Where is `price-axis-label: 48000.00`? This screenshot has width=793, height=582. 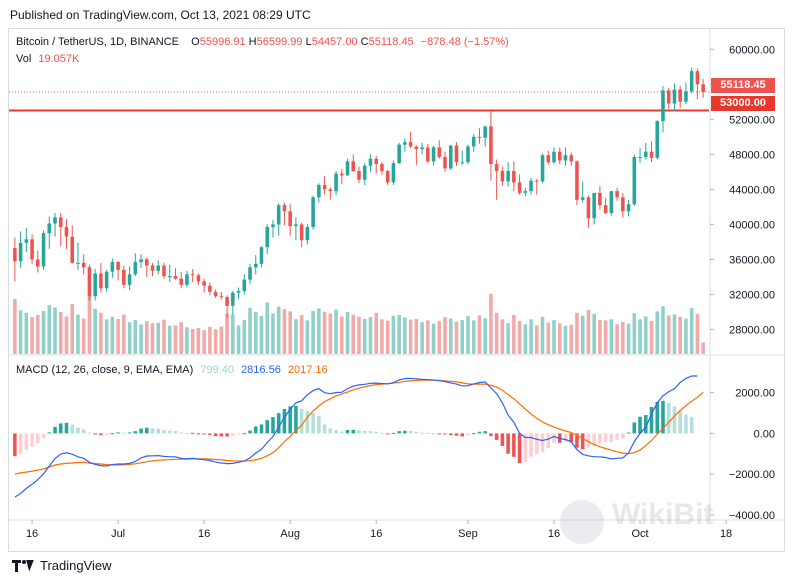 price-axis-label: 48000.00 is located at coordinates (752, 155).